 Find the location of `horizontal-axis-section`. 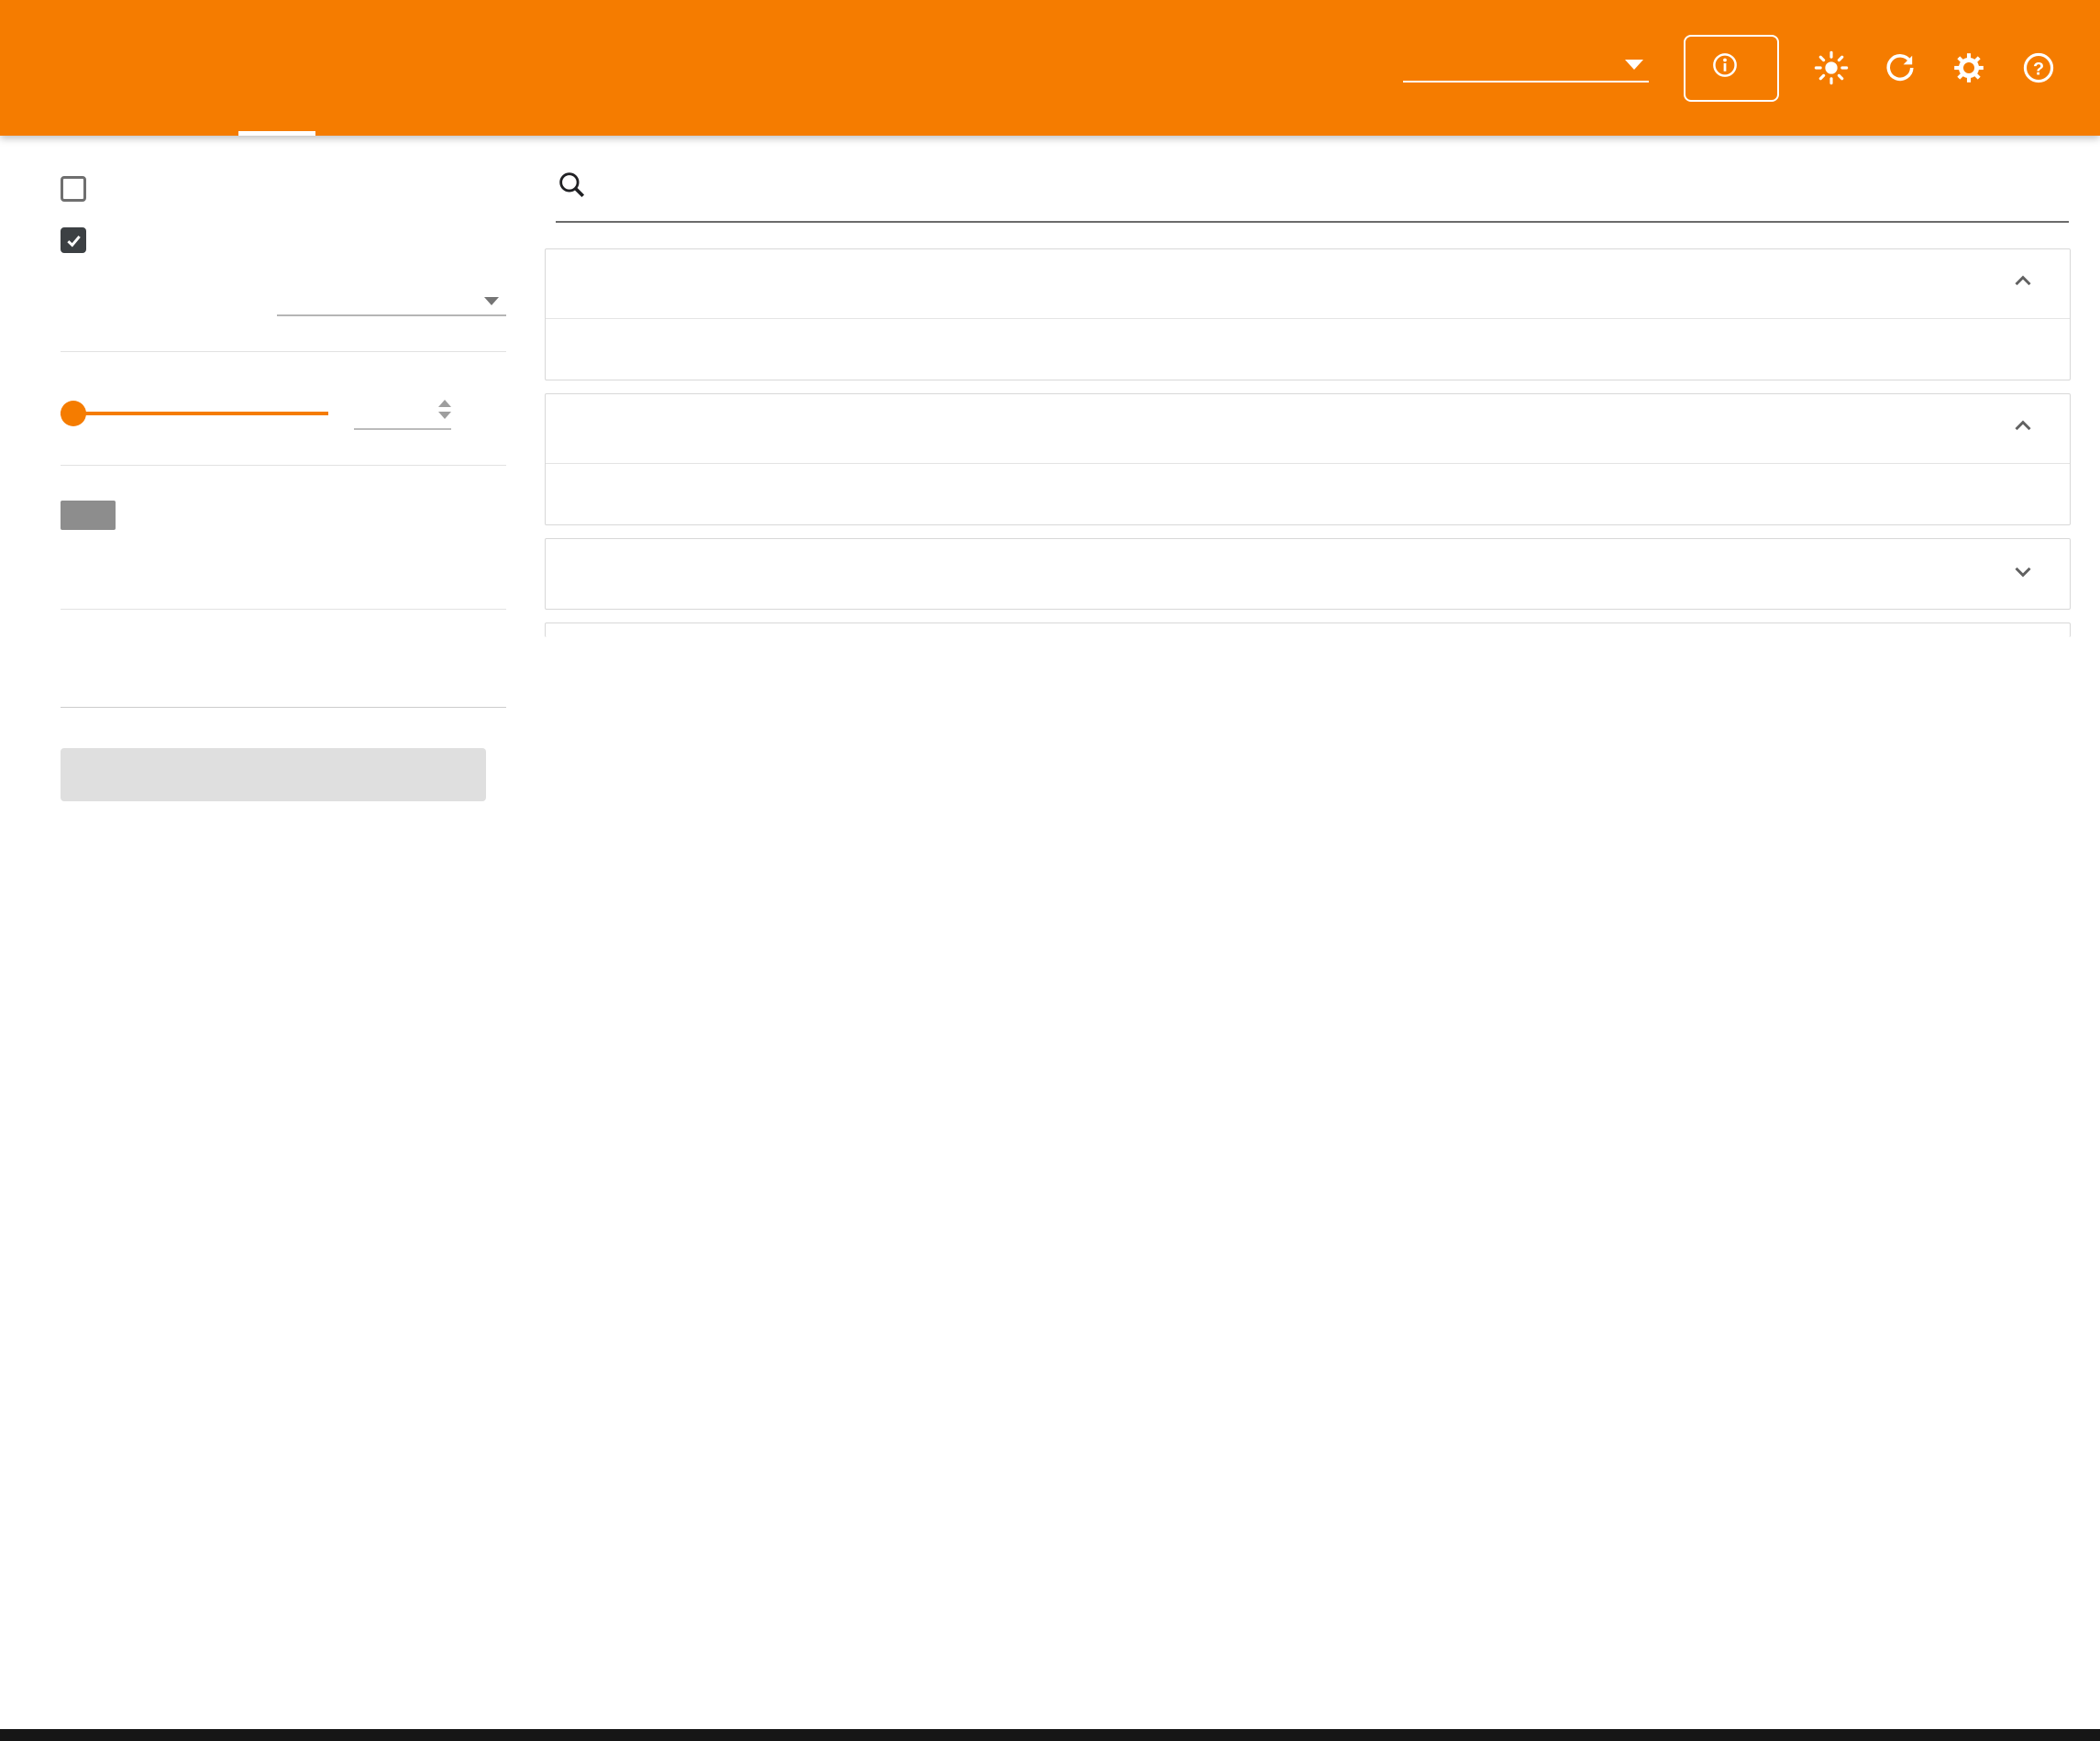

horizontal-axis-section is located at coordinates (283, 537).